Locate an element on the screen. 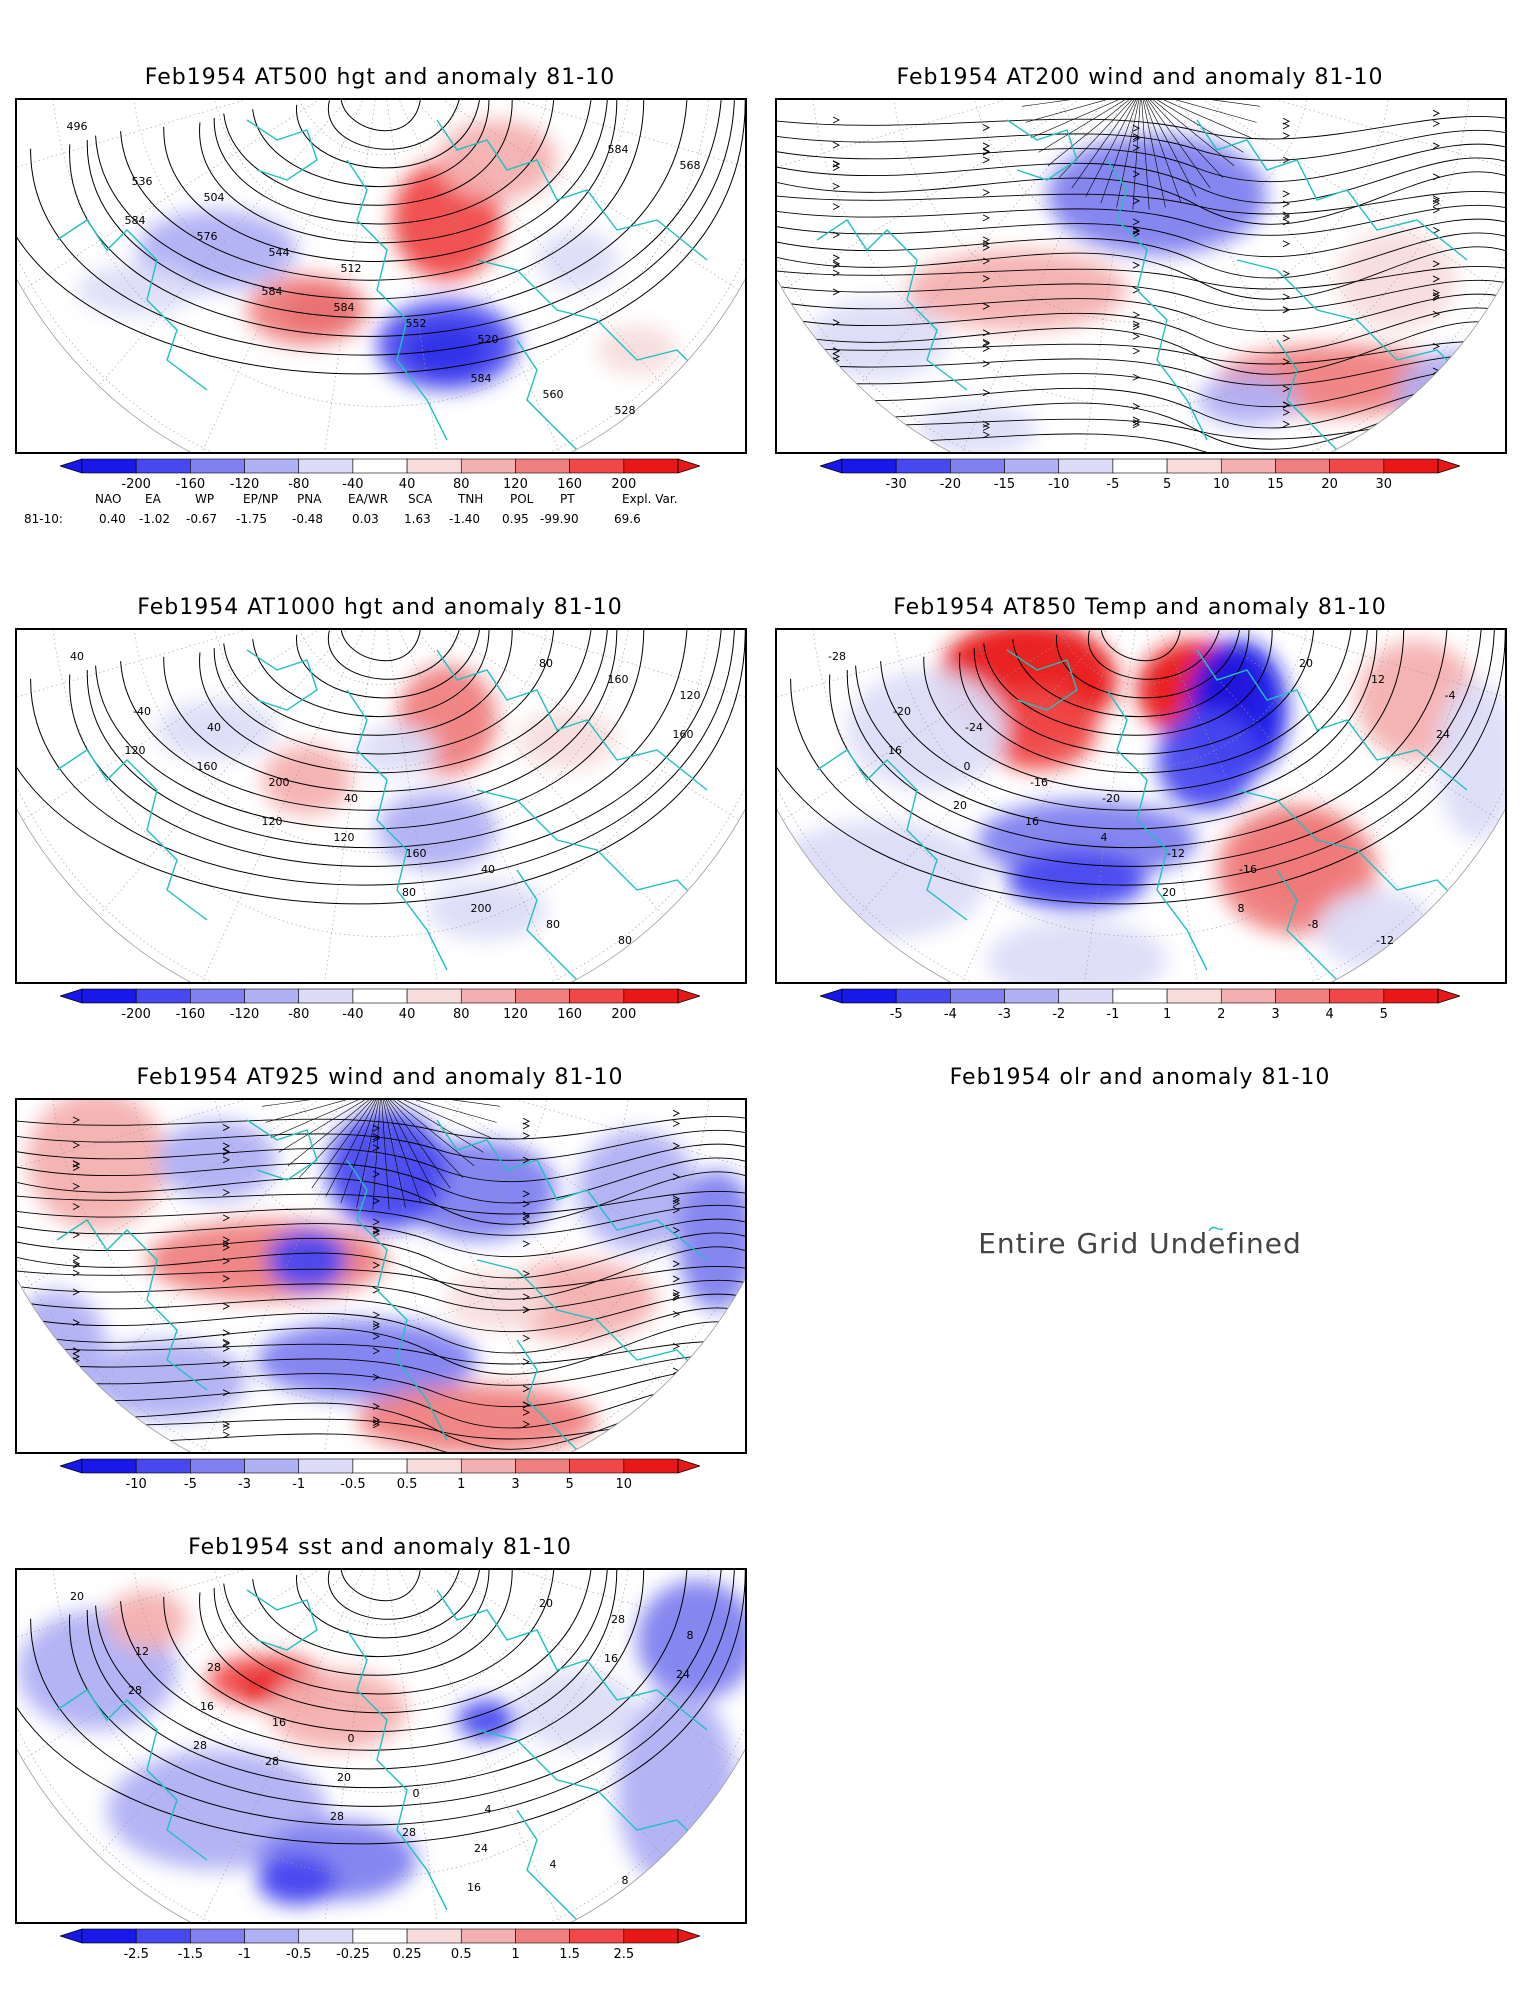  colorbar-tick-label: 30 is located at coordinates (1384, 484).